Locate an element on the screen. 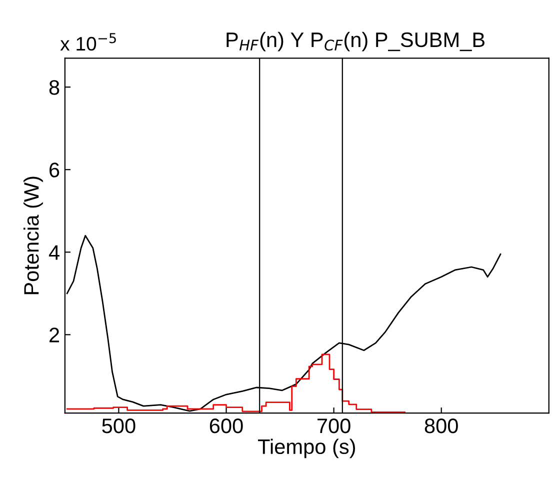  y-axis-title: Potencia (W) is located at coordinates (33, 235).